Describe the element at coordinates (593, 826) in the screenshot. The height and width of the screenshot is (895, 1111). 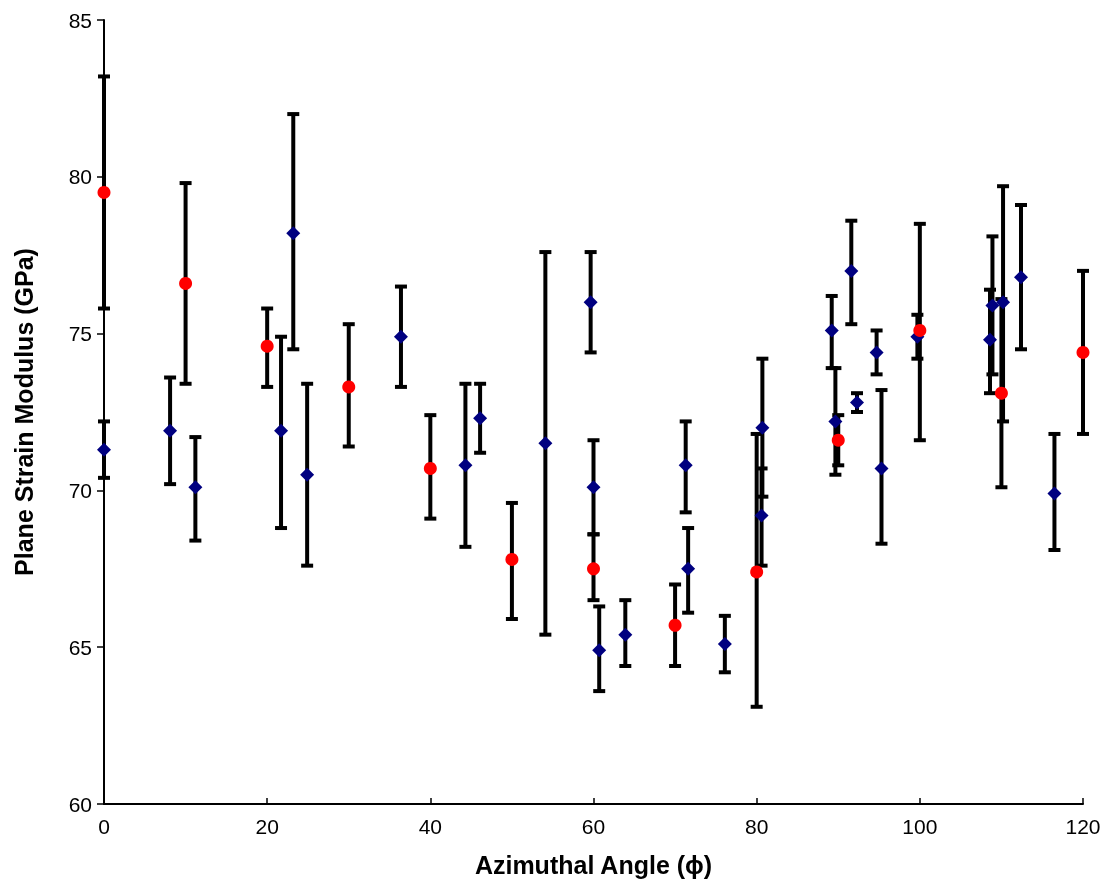
I see `x-tick-label: 60` at that location.